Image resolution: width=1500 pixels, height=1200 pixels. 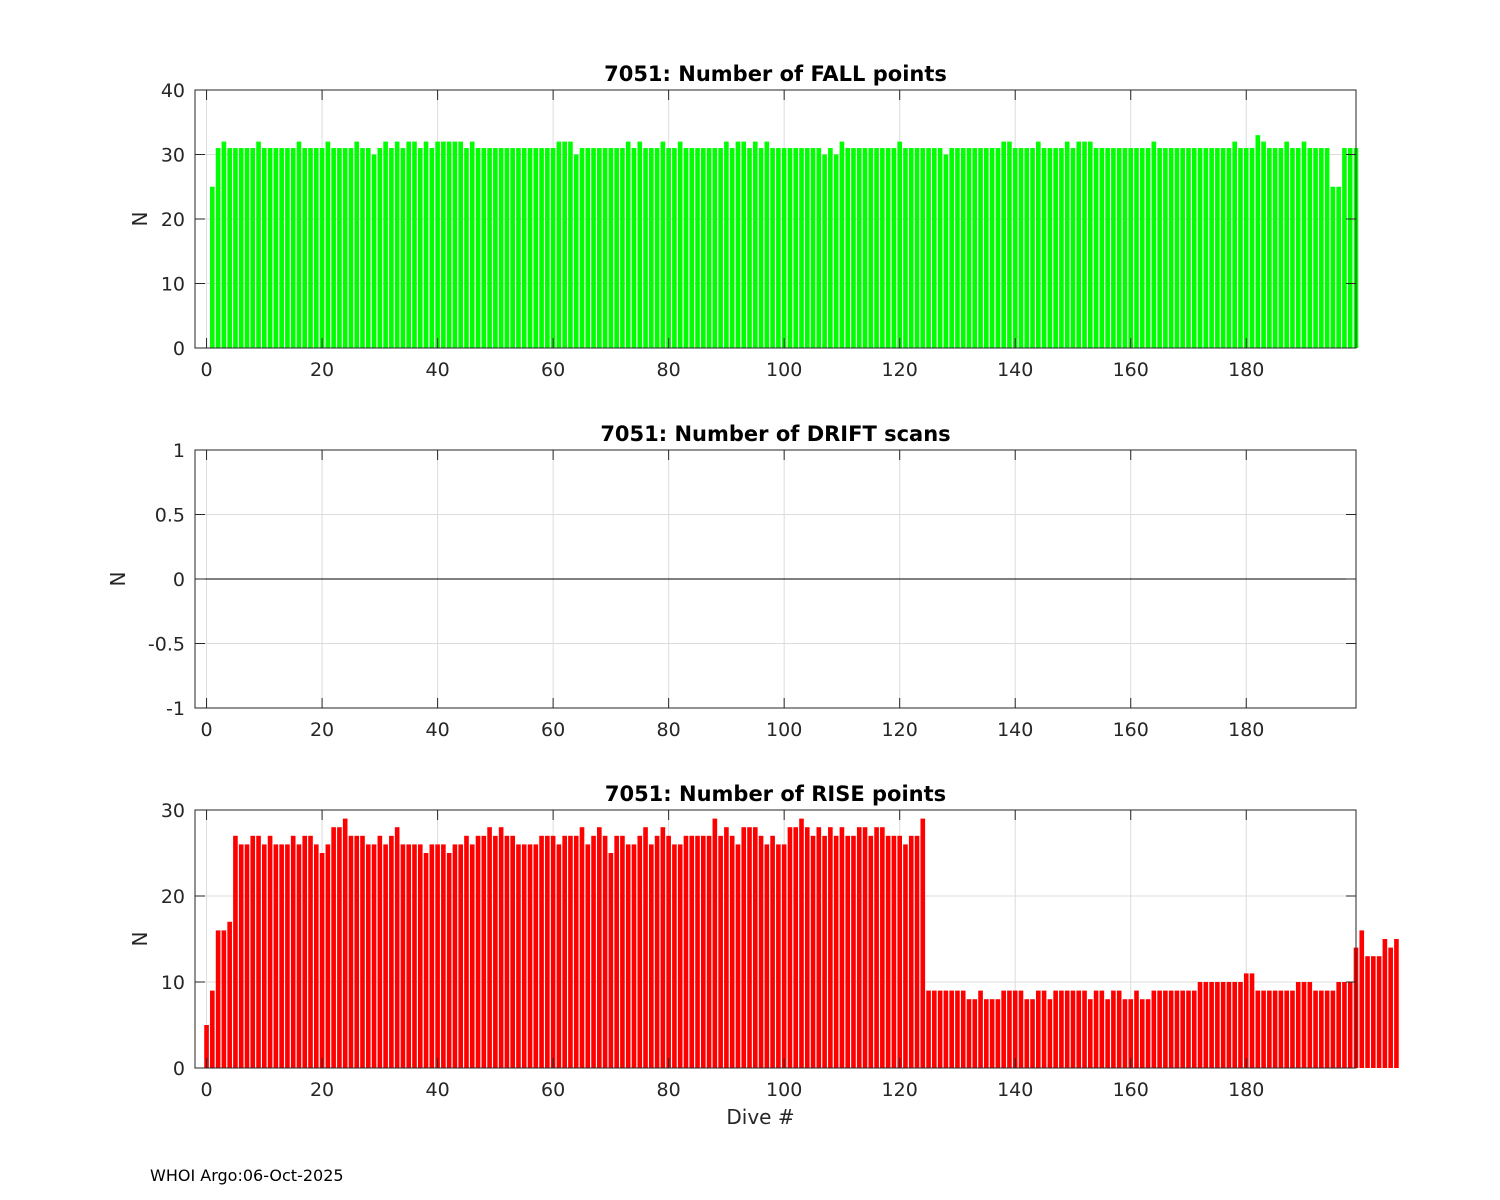 I want to click on x-tick-label: 0, so click(x=207, y=1090).